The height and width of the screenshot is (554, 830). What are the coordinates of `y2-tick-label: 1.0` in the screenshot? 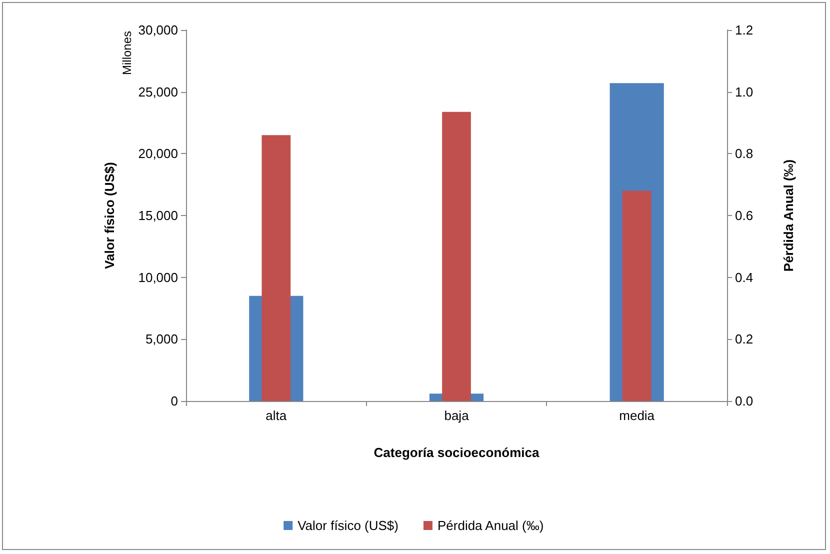 It's located at (744, 92).